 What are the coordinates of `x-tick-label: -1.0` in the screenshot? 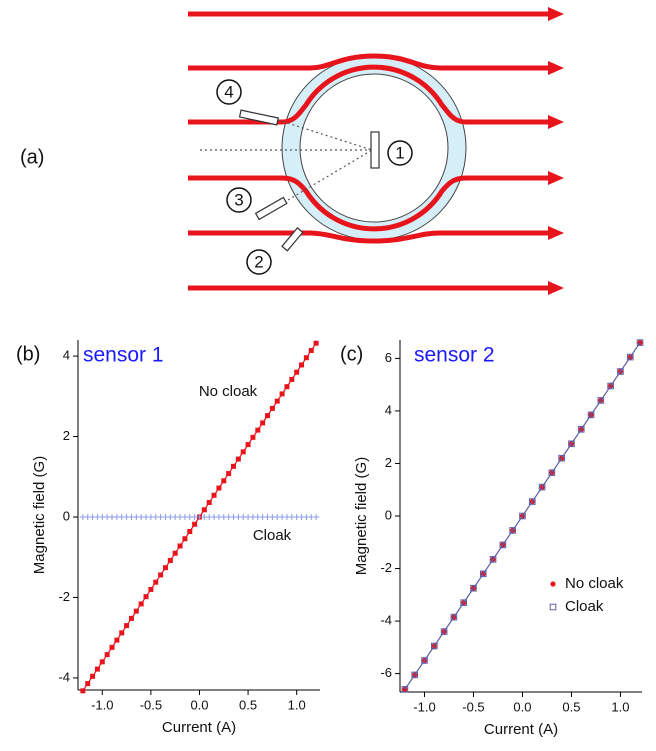 It's located at (424, 706).